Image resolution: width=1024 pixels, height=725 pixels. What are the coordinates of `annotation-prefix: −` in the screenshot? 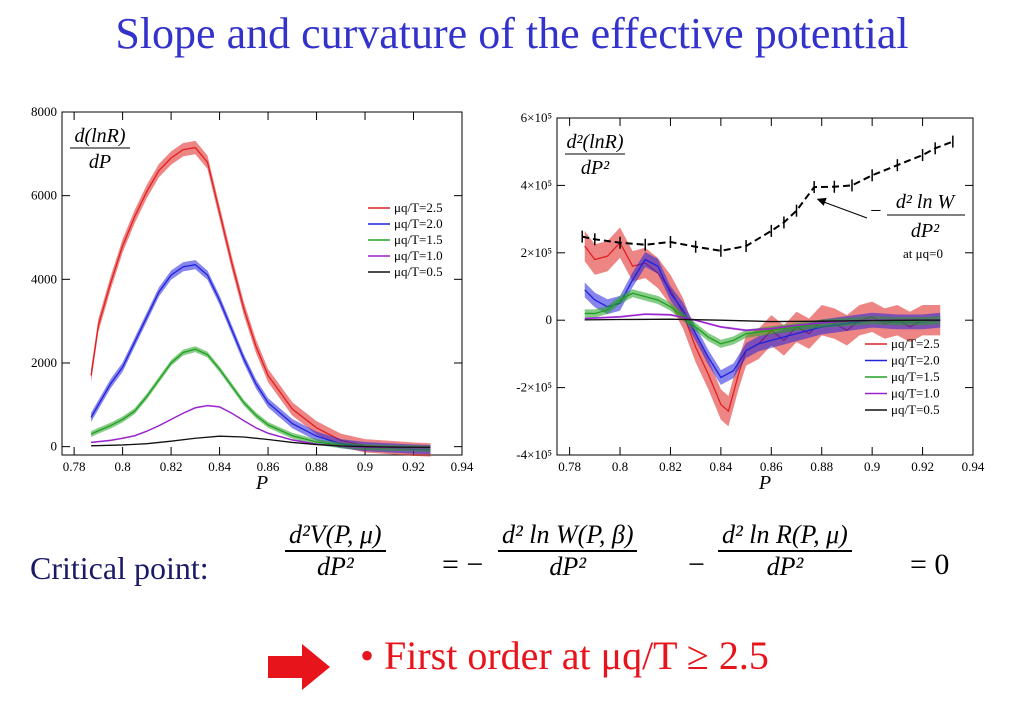 It's located at (876, 211).